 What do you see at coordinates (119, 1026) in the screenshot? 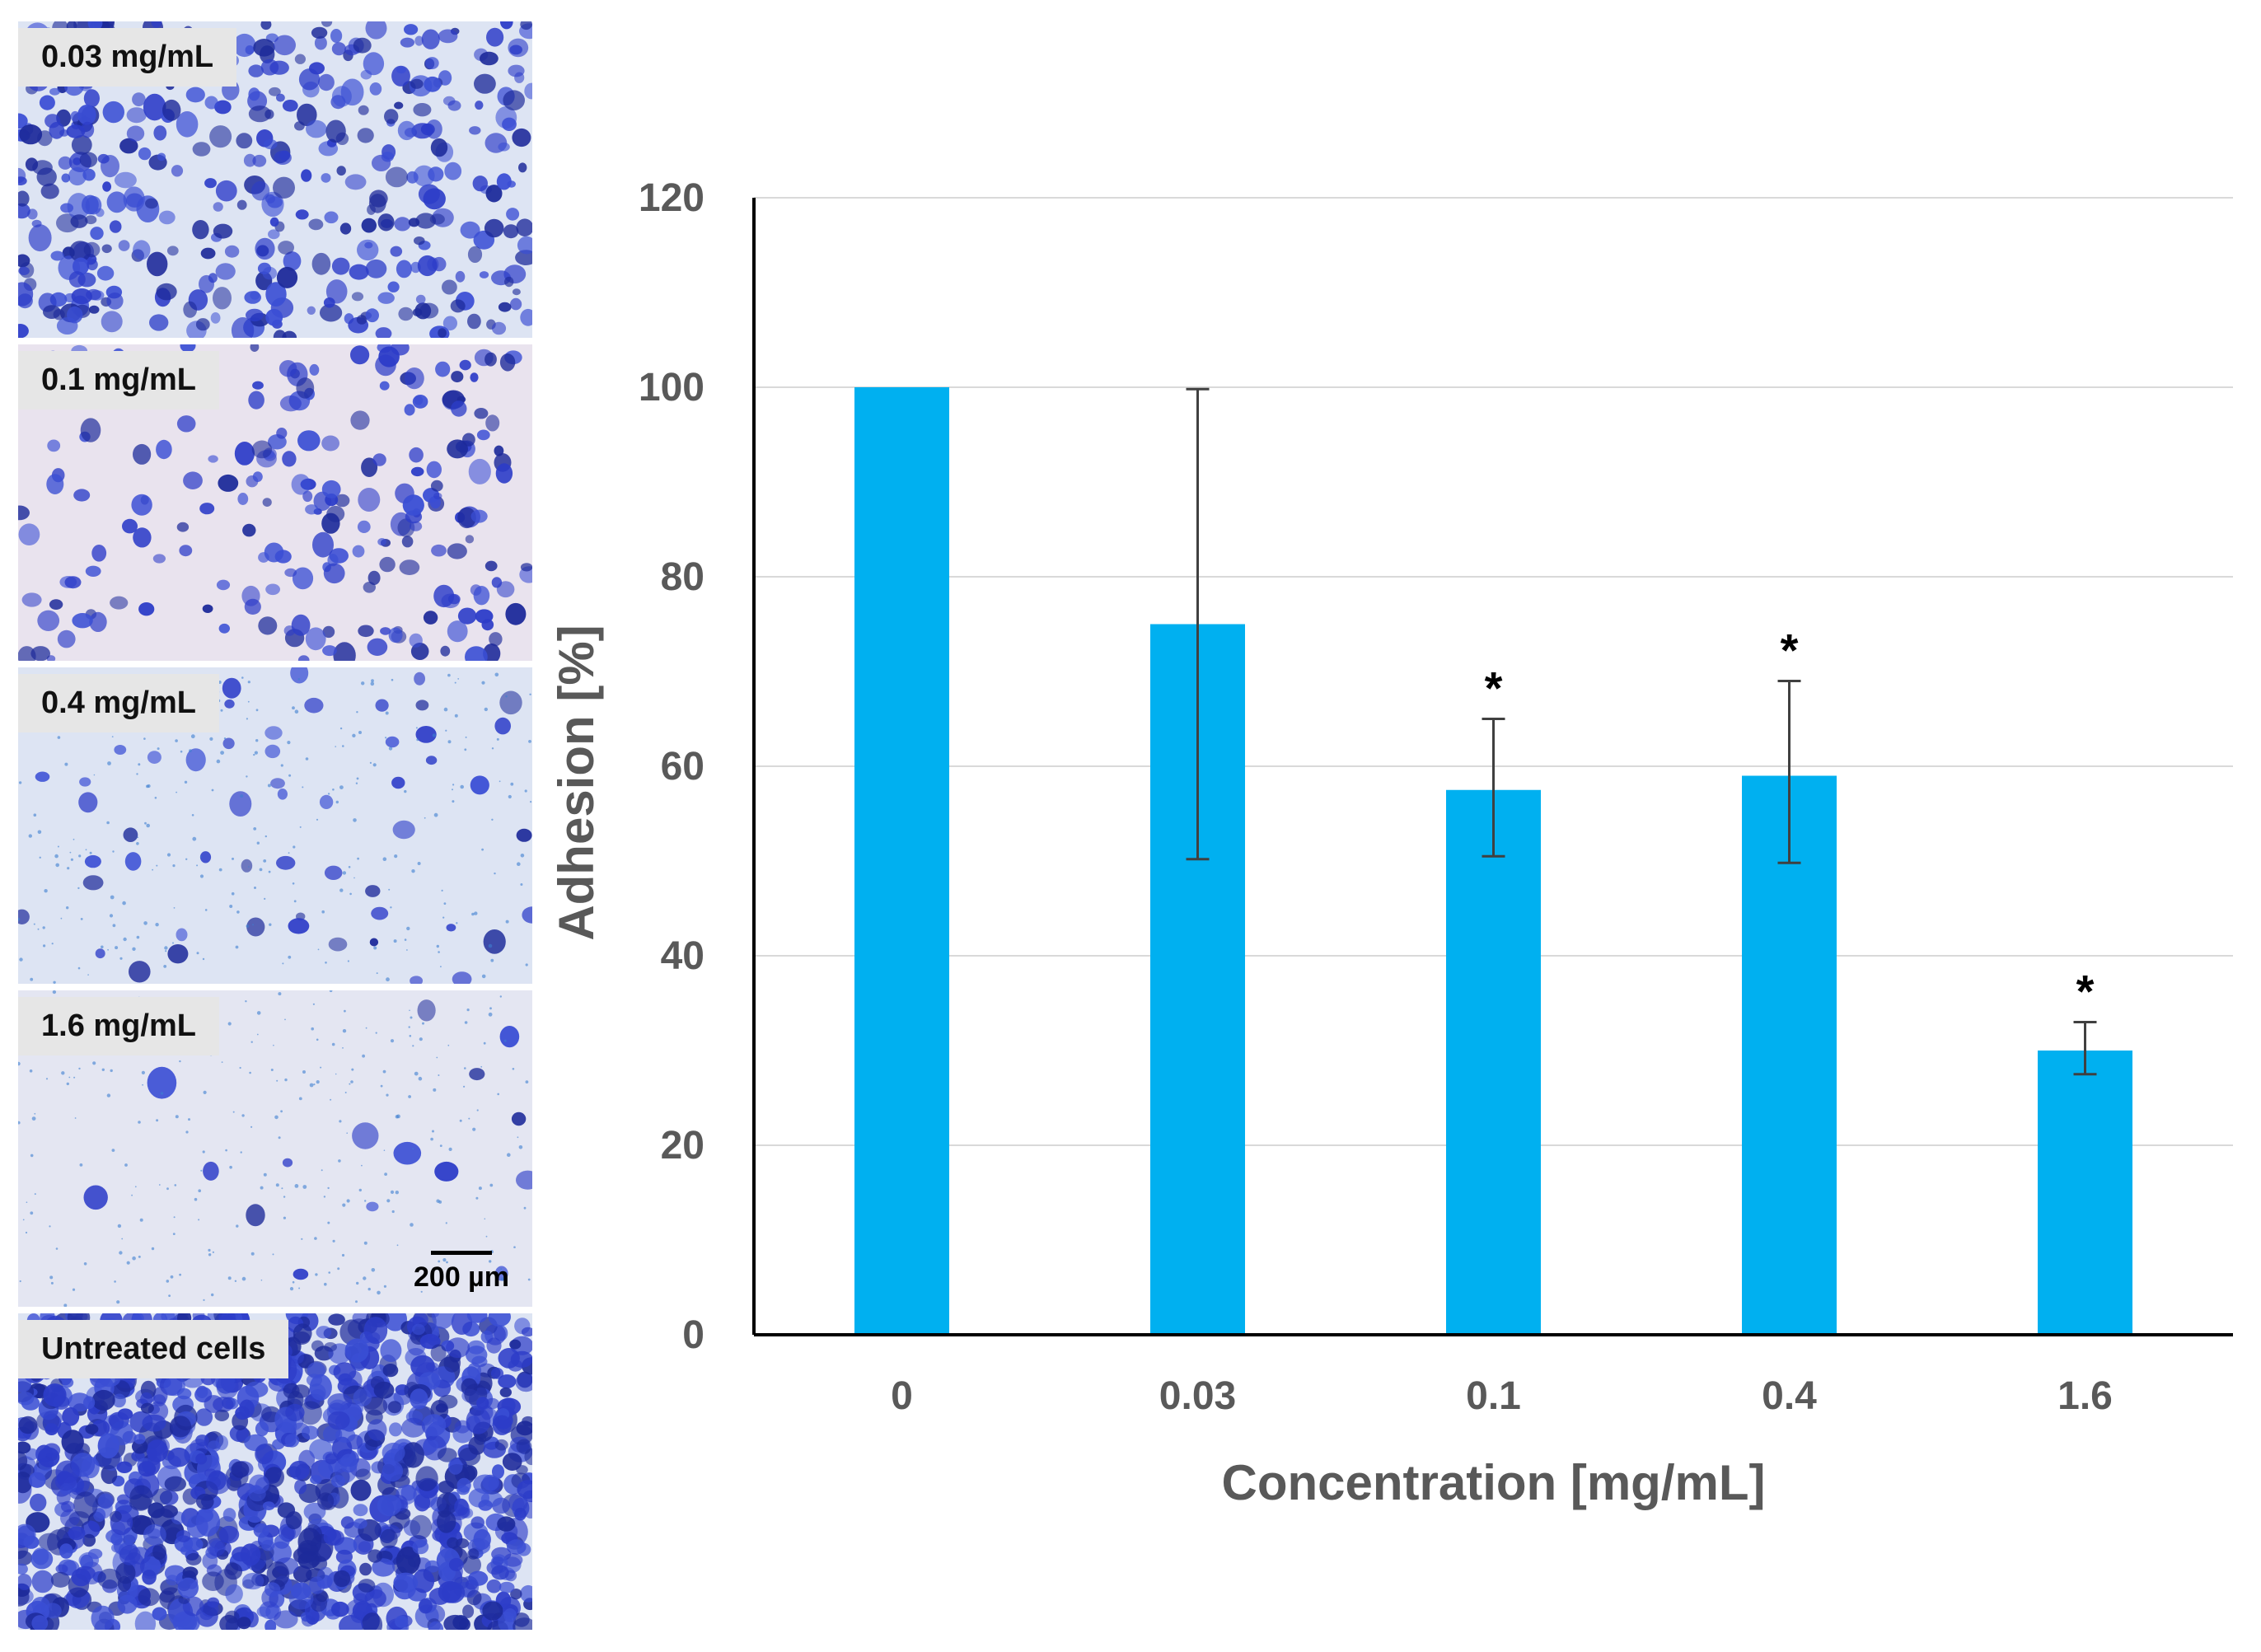
I see `panel-label: 1.6 mg/mL` at bounding box center [119, 1026].